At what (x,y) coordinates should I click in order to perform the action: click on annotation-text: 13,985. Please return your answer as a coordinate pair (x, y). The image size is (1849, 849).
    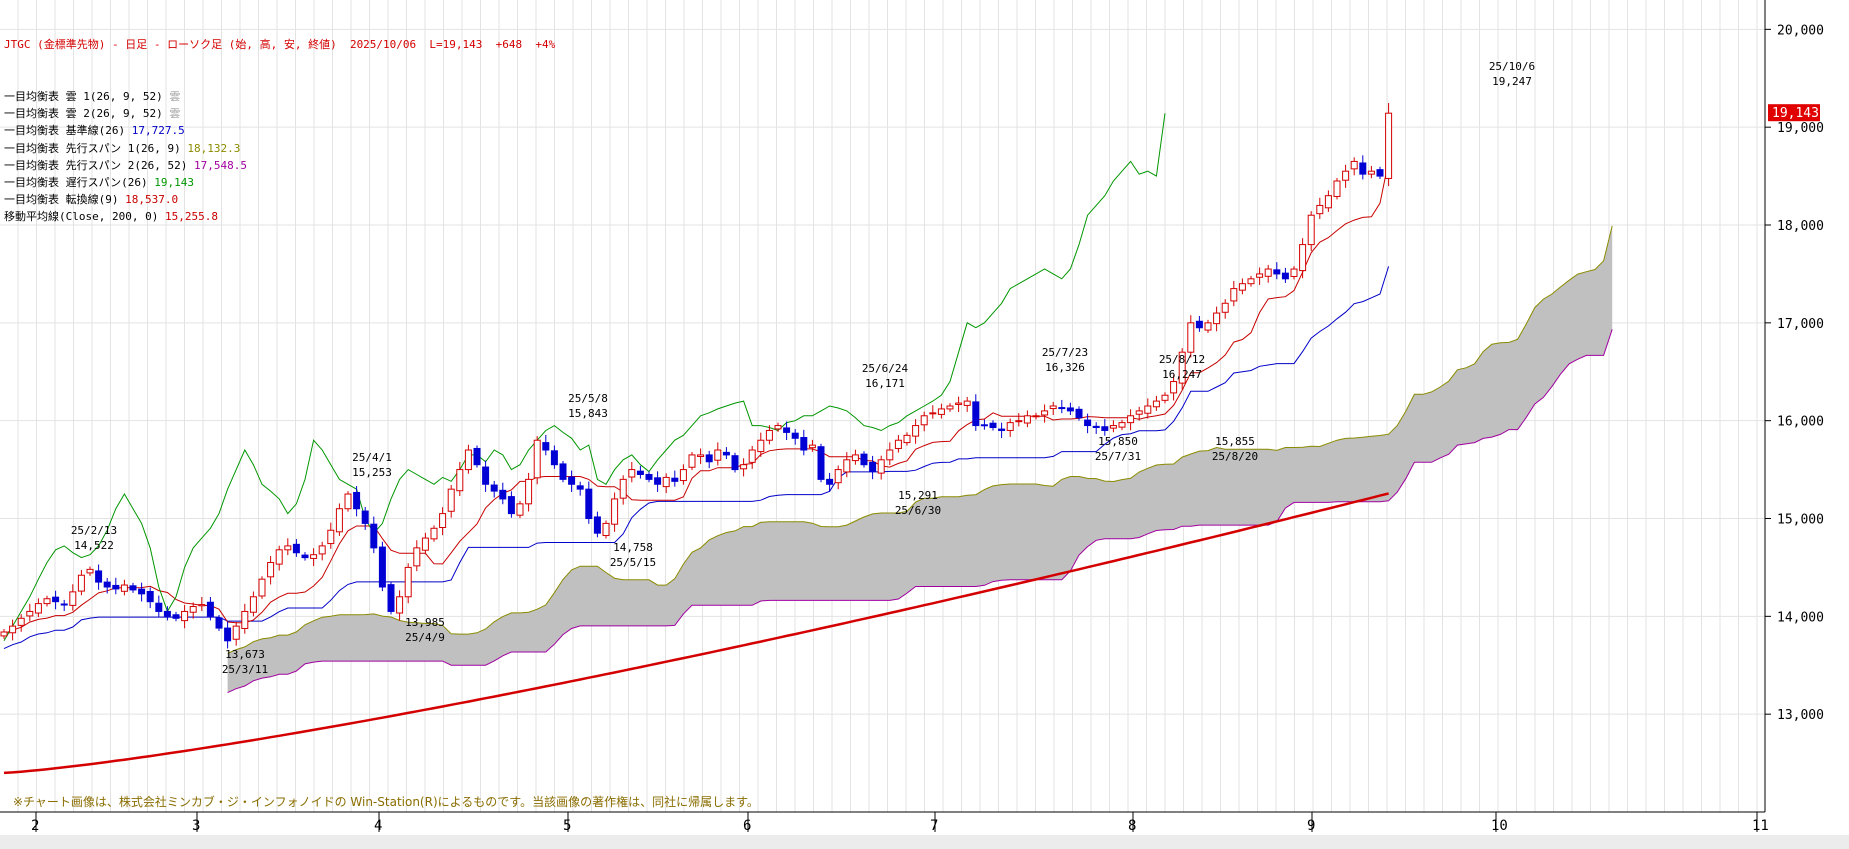
    Looking at the image, I should click on (425, 622).